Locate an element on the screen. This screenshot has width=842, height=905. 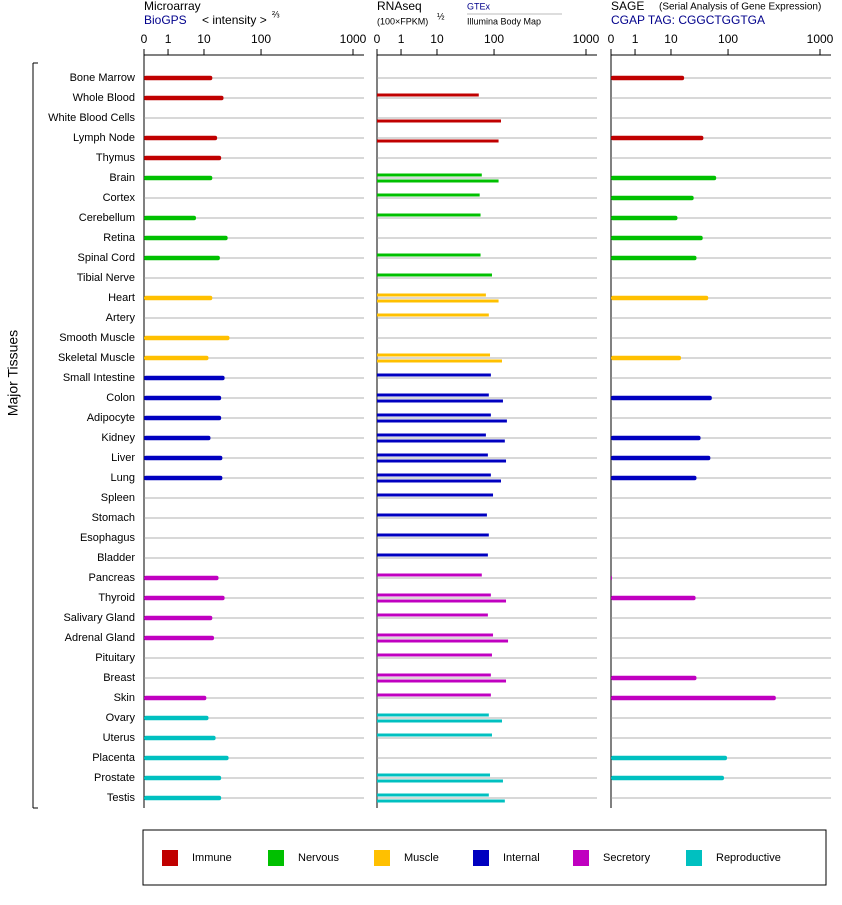
category-label: Tibial Nerve is located at coordinates (106, 278).